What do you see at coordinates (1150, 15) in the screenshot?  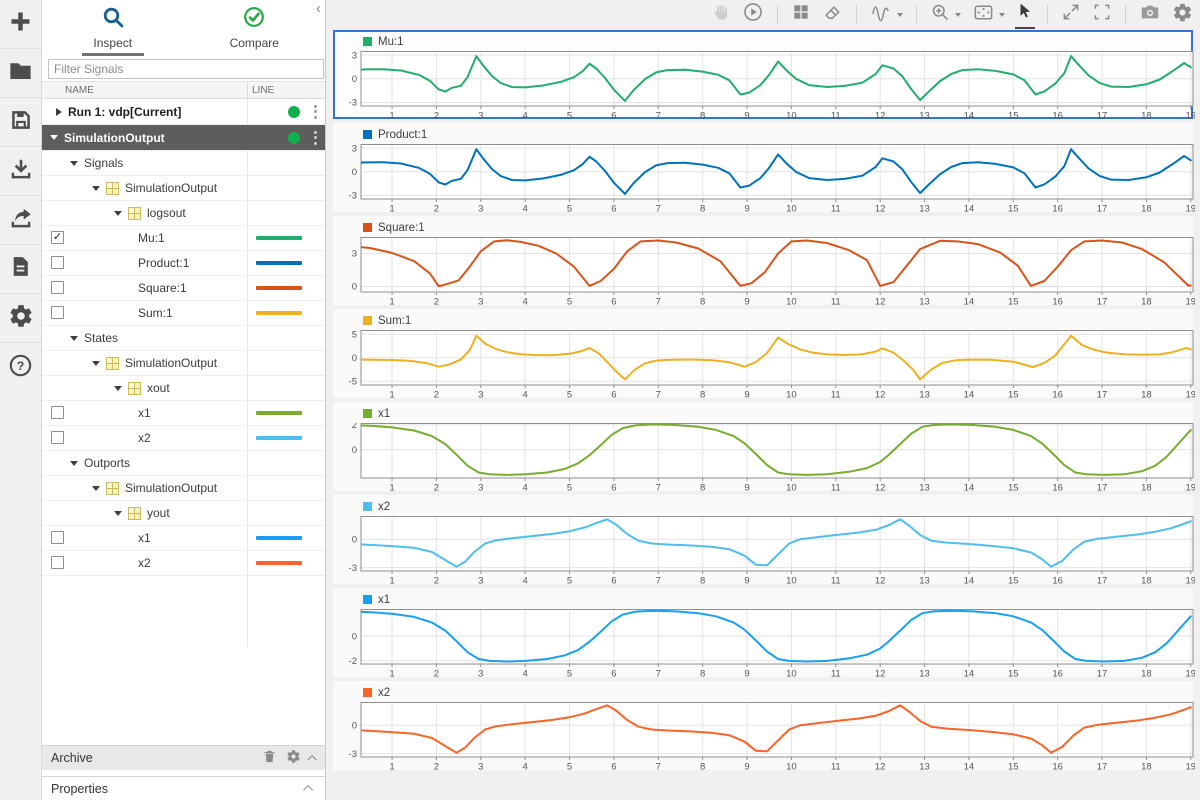 I see `snapshot-tool-button` at bounding box center [1150, 15].